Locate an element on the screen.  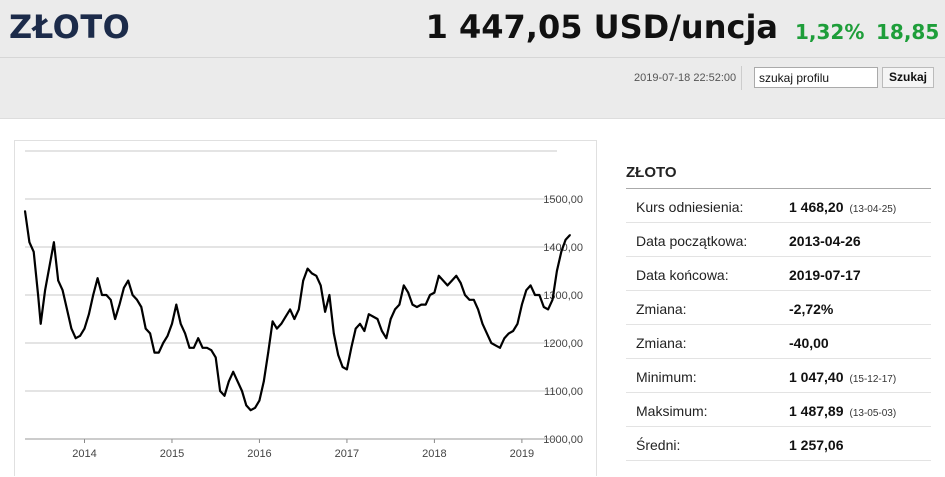
stats-divider is located at coordinates (778, 188).